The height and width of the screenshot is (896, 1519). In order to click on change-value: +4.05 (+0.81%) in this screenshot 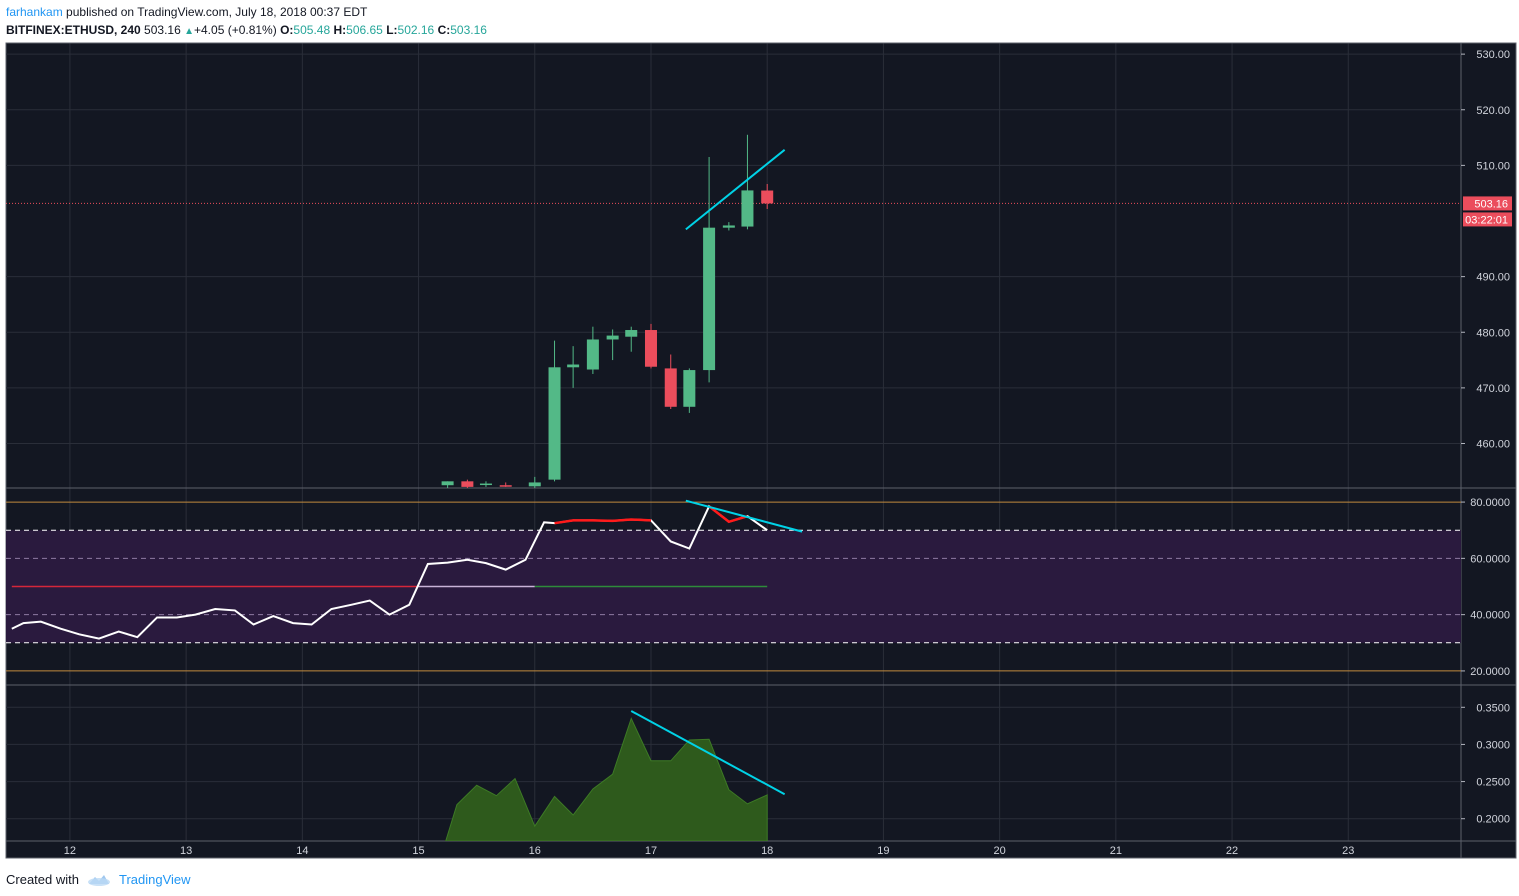, I will do `click(235, 30)`.